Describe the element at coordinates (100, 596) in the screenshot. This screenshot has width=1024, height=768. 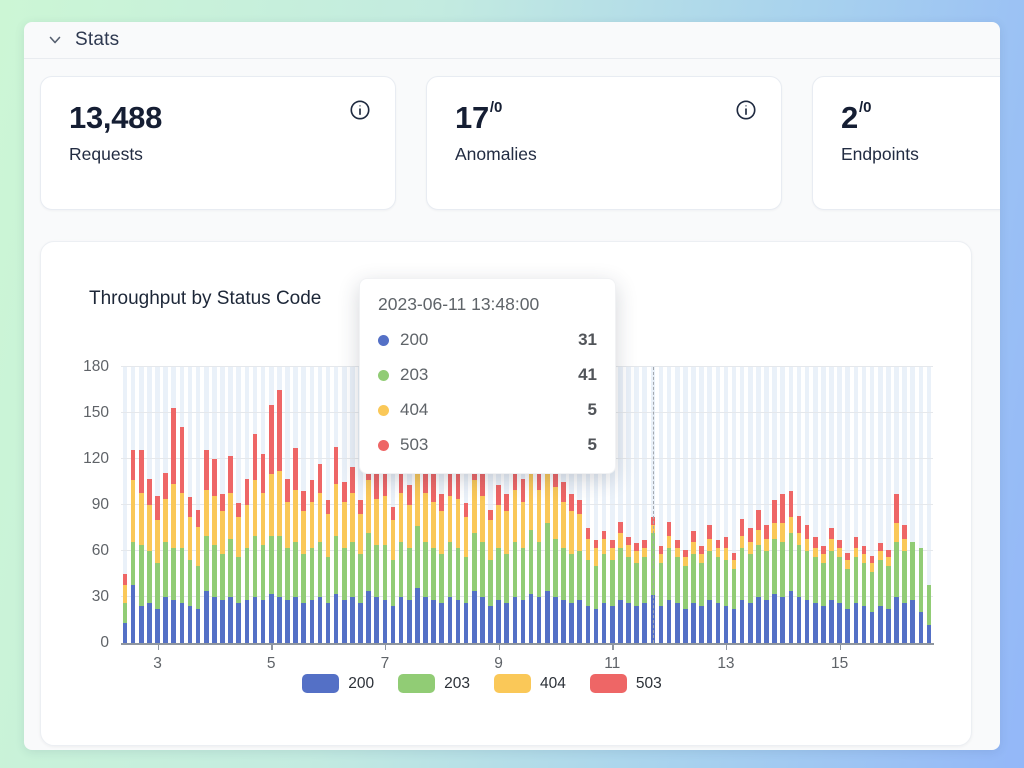
I see `y-tick-label: 30` at that location.